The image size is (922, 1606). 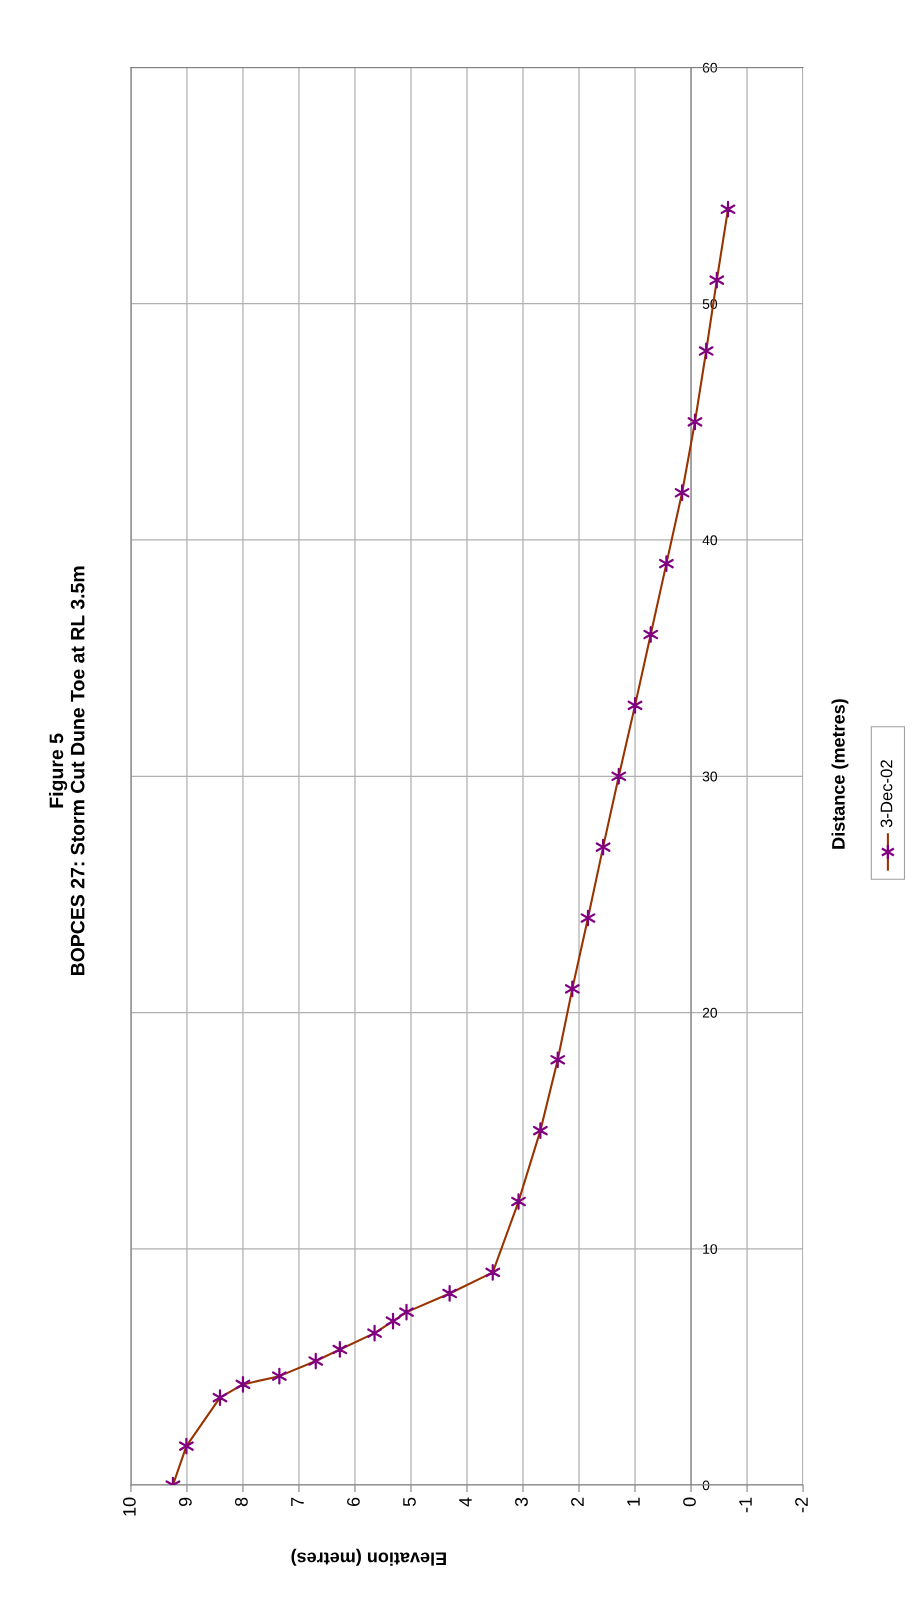 I want to click on x-tick-label: 6, so click(x=353, y=1501).